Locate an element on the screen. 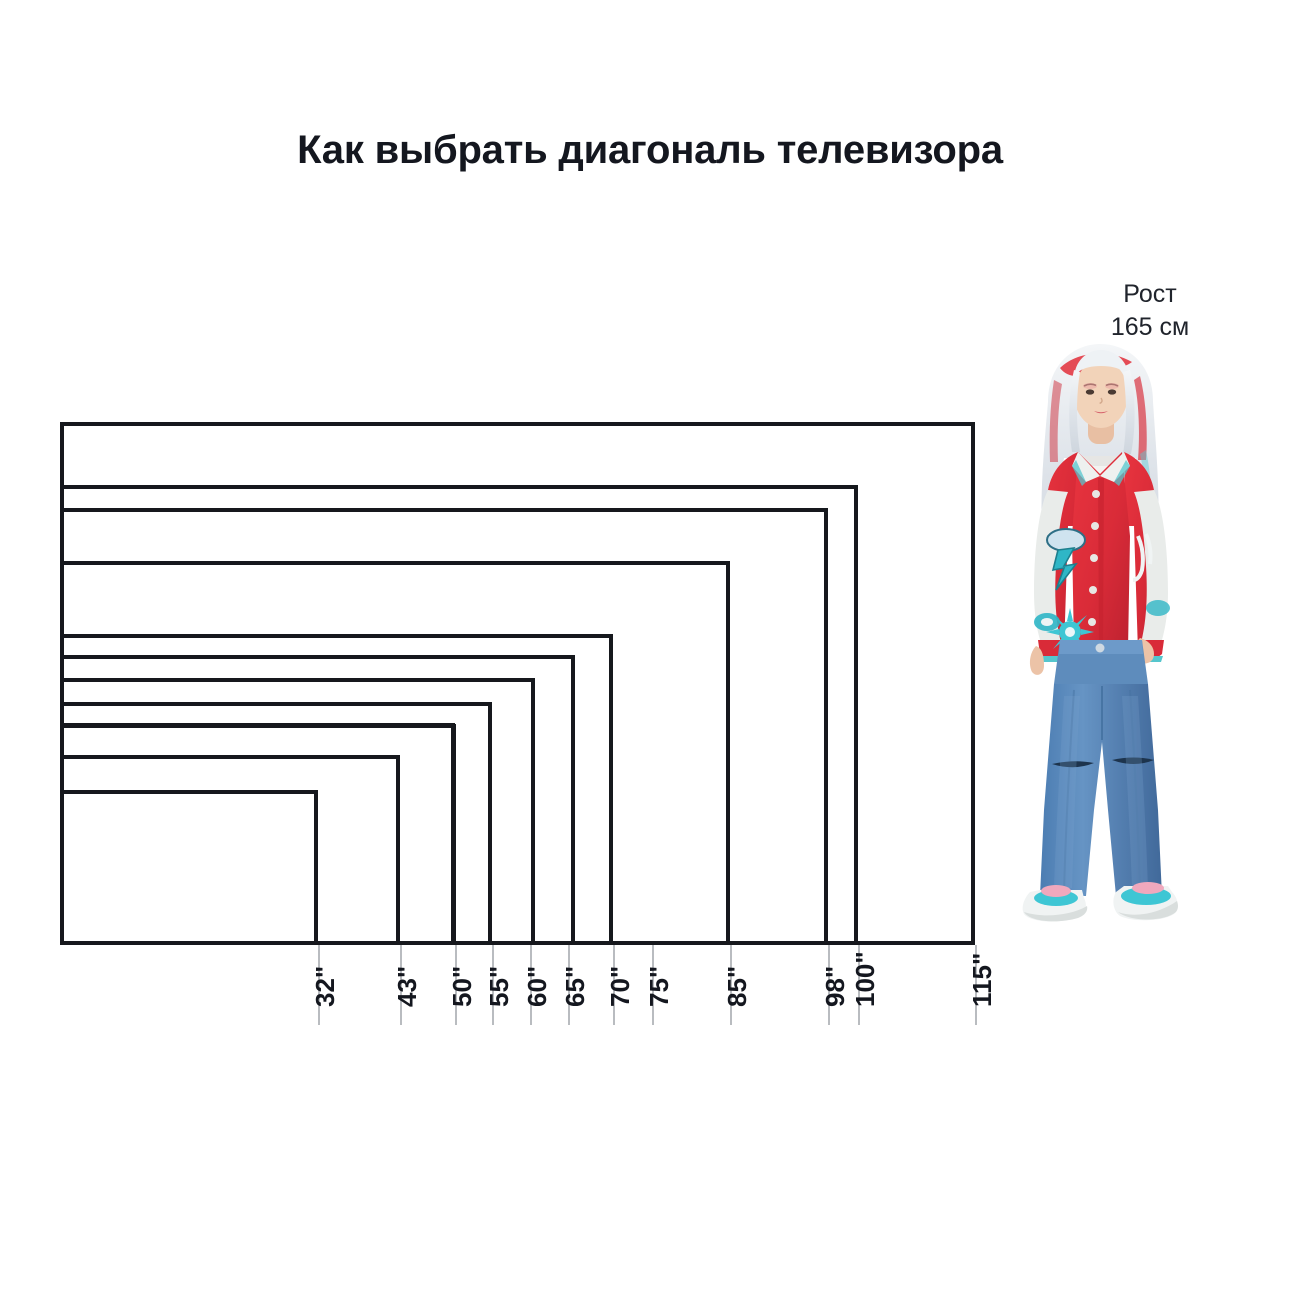 This screenshot has width=1300, height=1300. tick-label-70in: 70" is located at coordinates (620, 986).